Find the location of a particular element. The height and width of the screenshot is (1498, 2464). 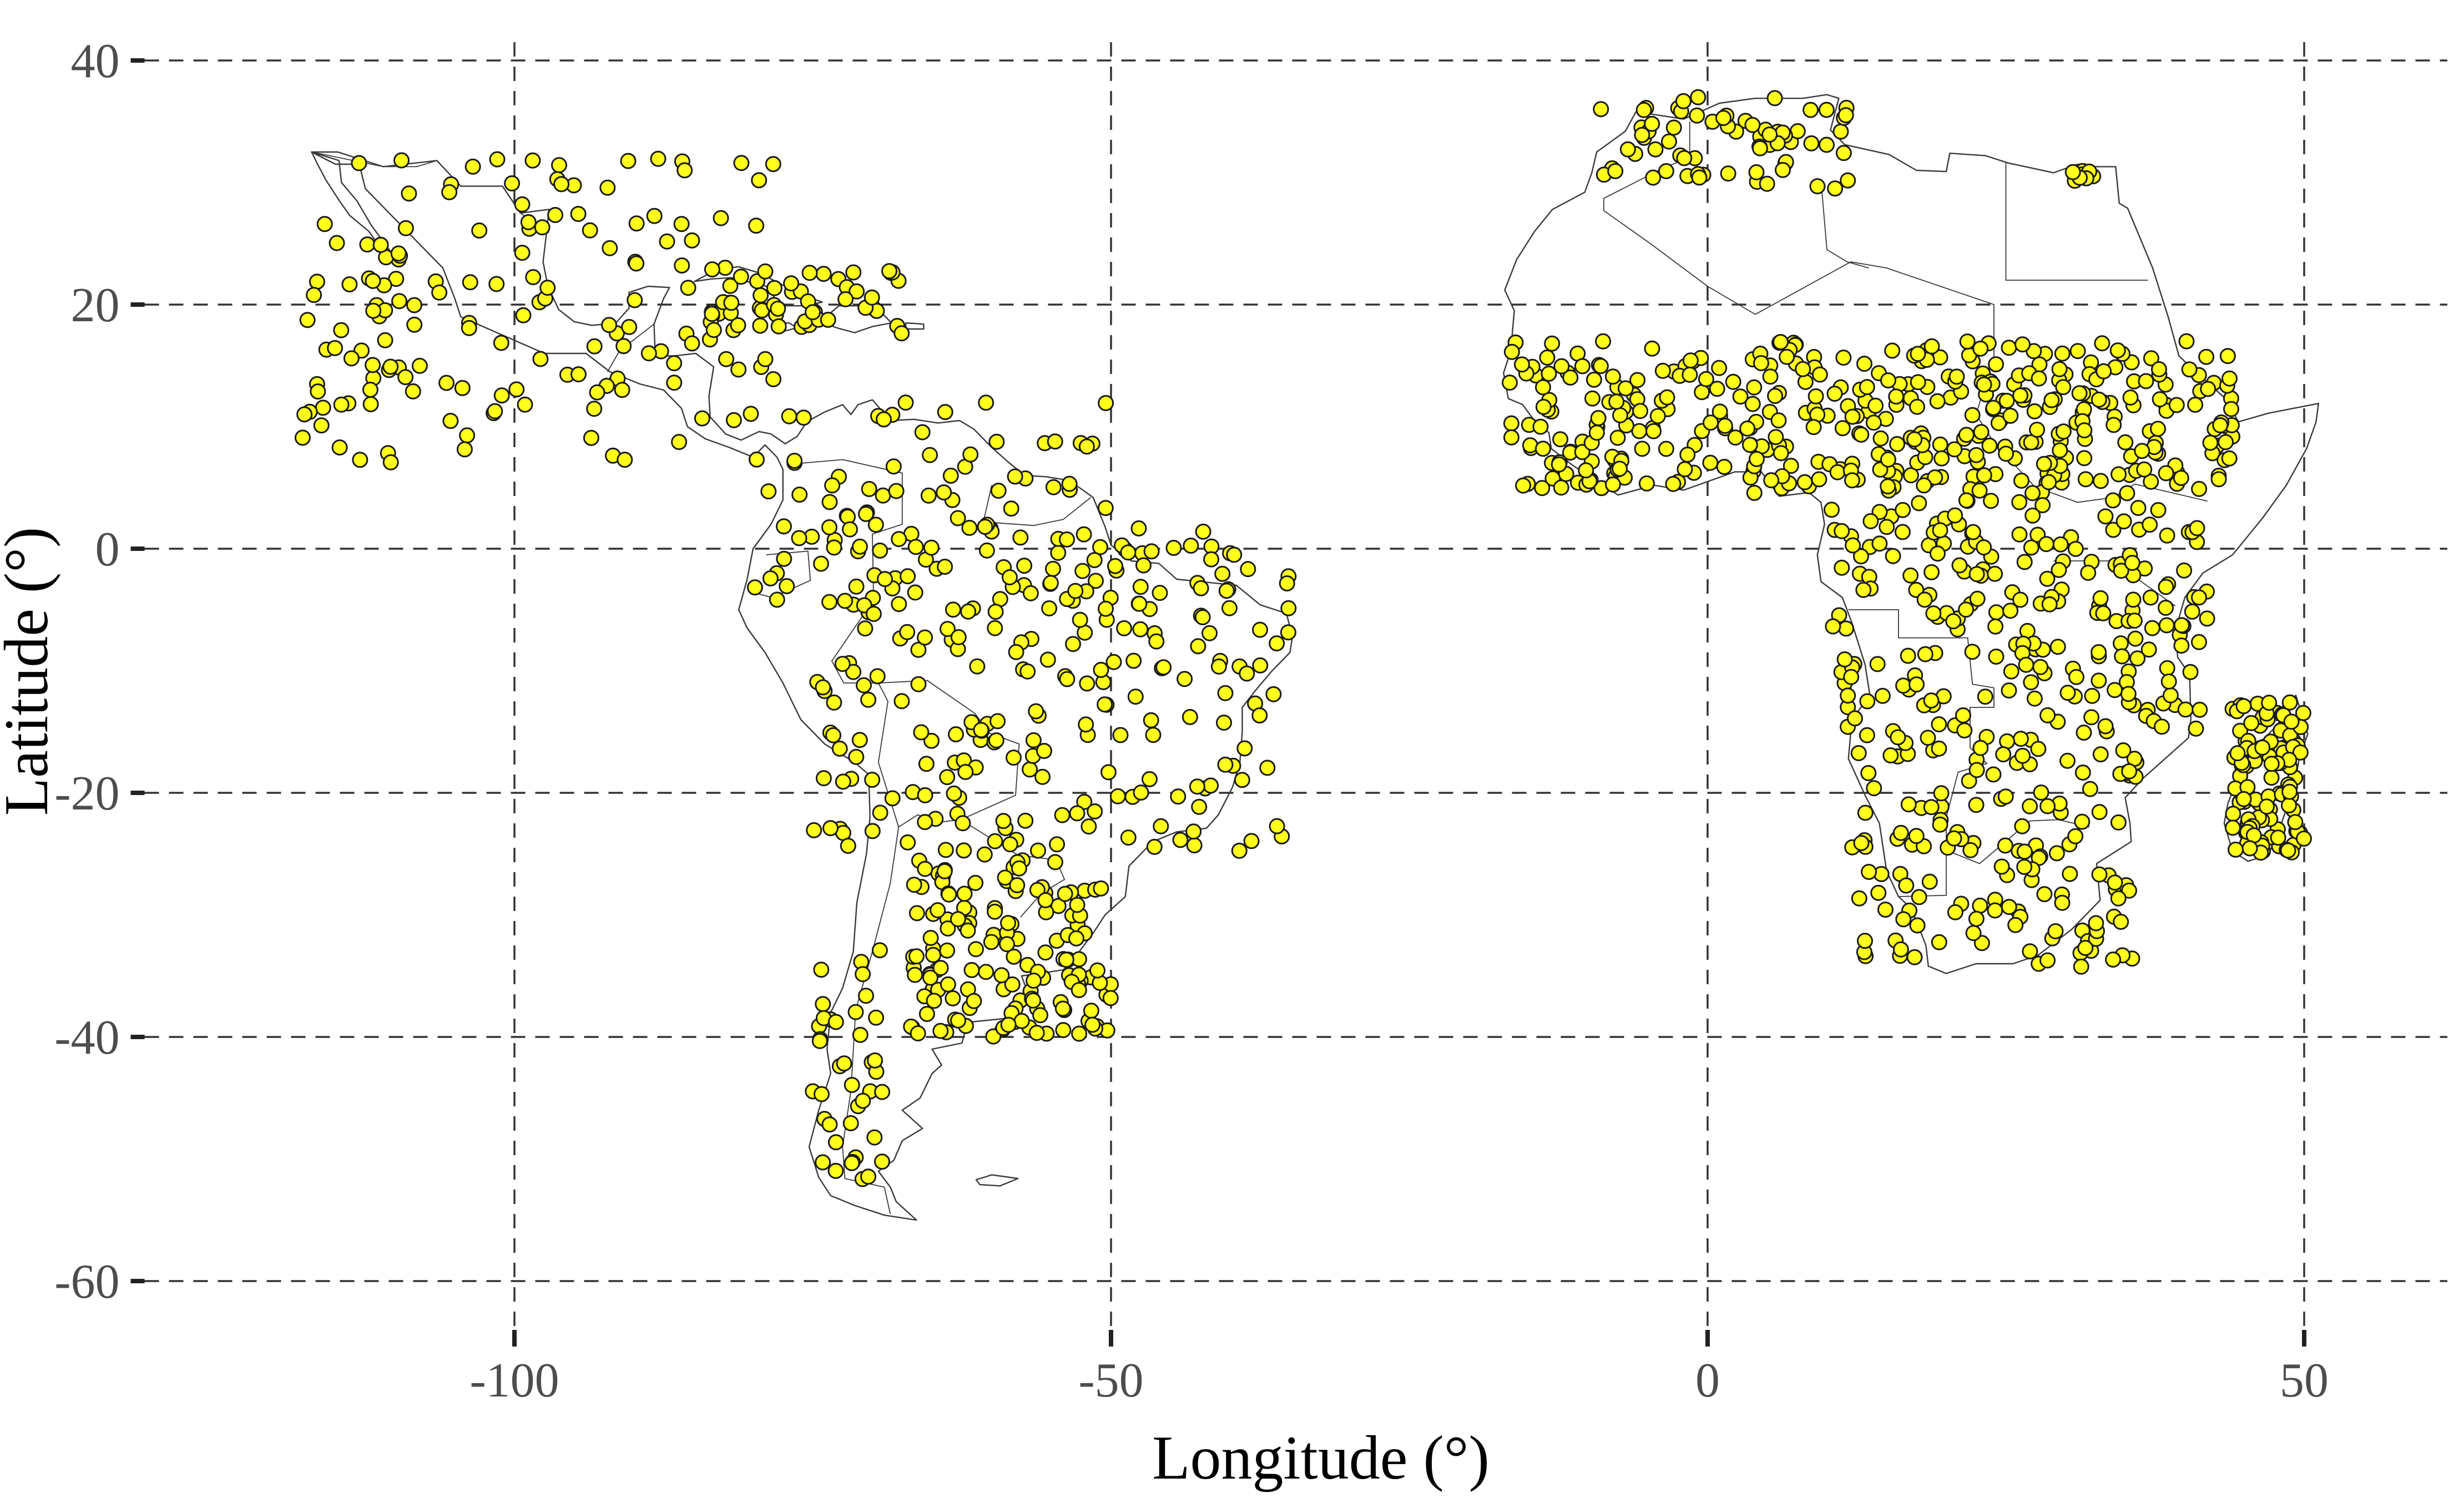

country-border is located at coordinates (2076, 222).